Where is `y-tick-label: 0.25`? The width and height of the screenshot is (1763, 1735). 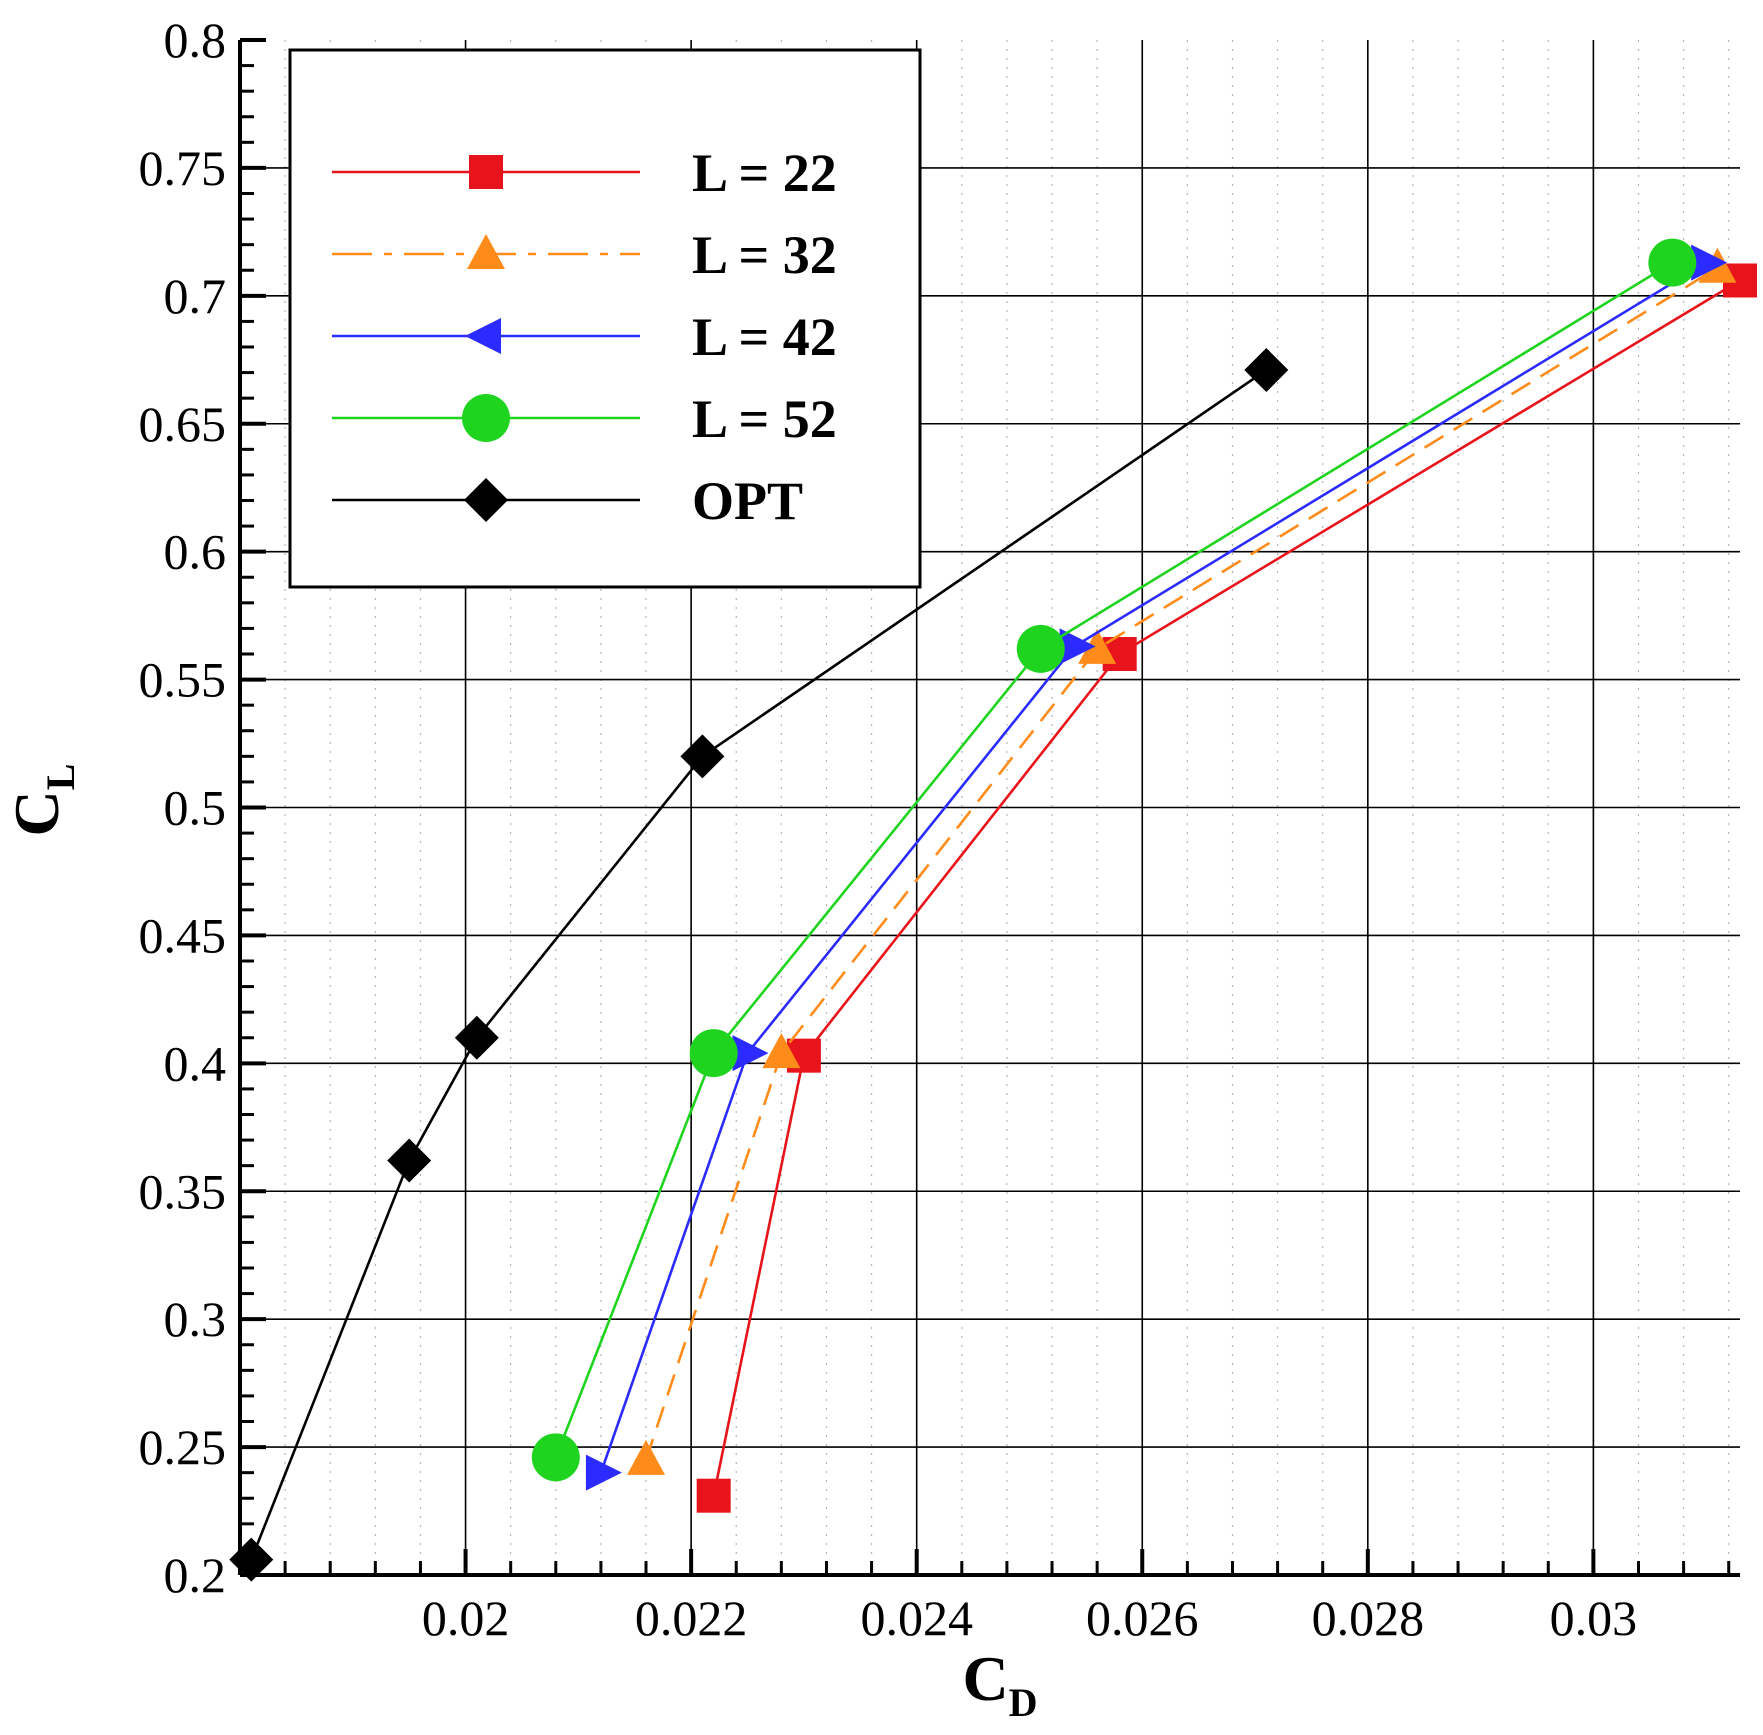
y-tick-label: 0.25 is located at coordinates (183, 1447).